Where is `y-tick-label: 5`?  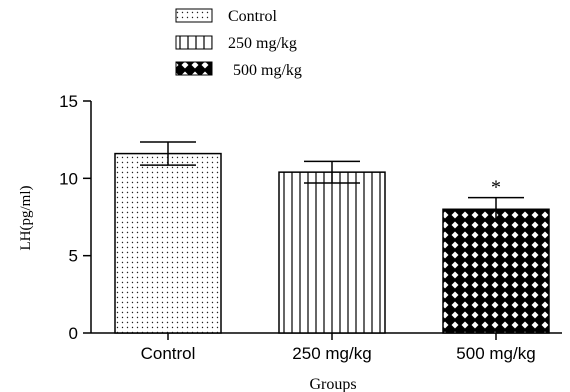
y-tick-label: 5 is located at coordinates (73, 256).